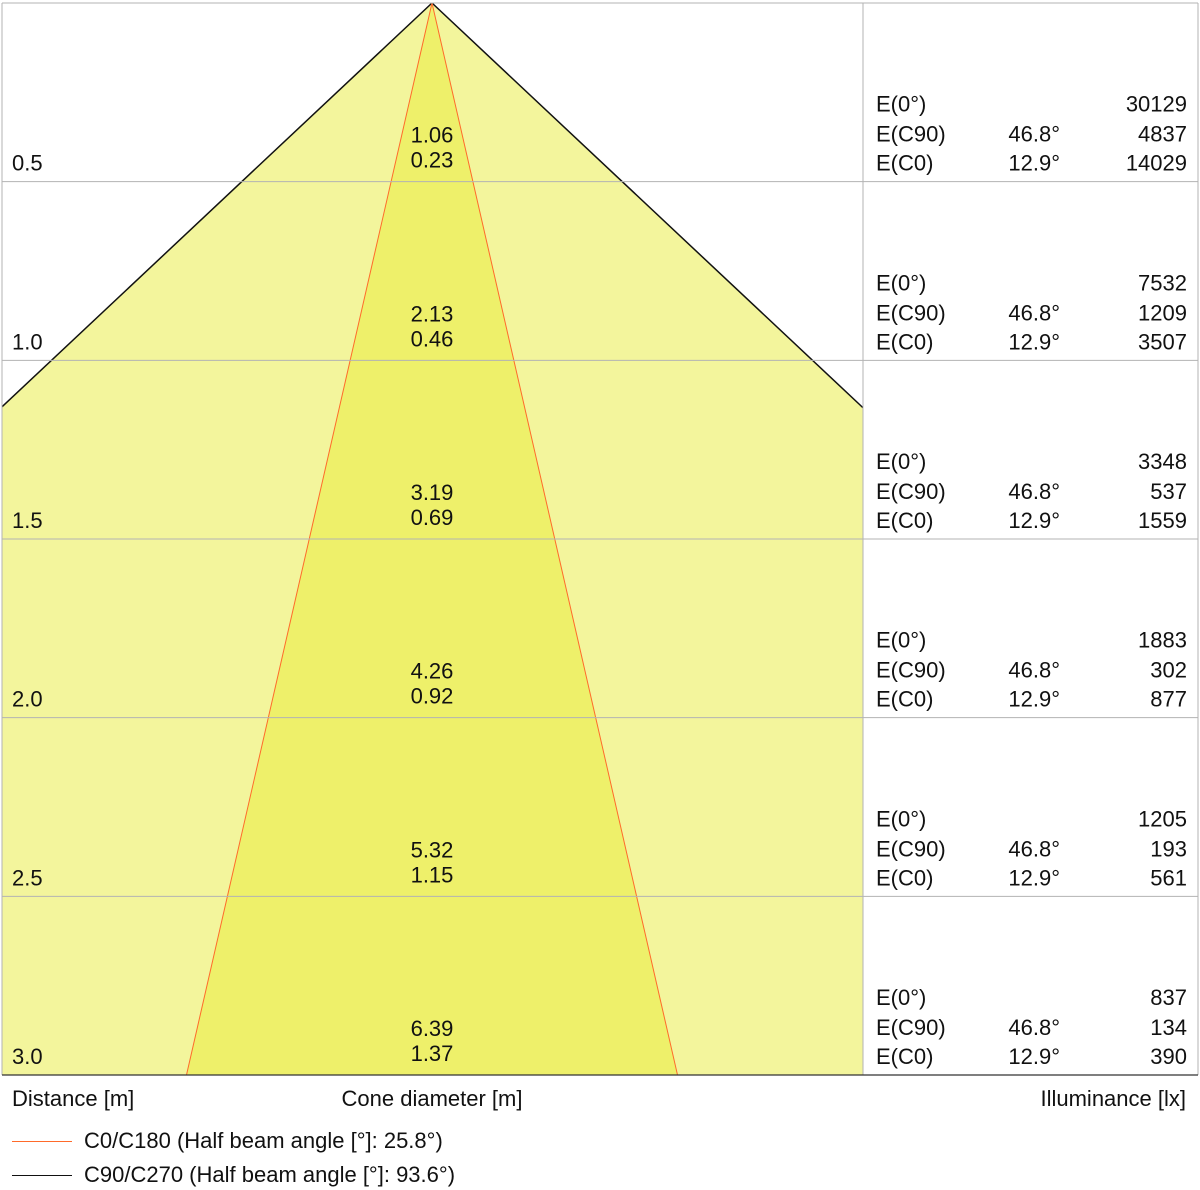 This screenshot has width=1200, height=1190. I want to click on illuminance-c0-value: 877, so click(1168, 699).